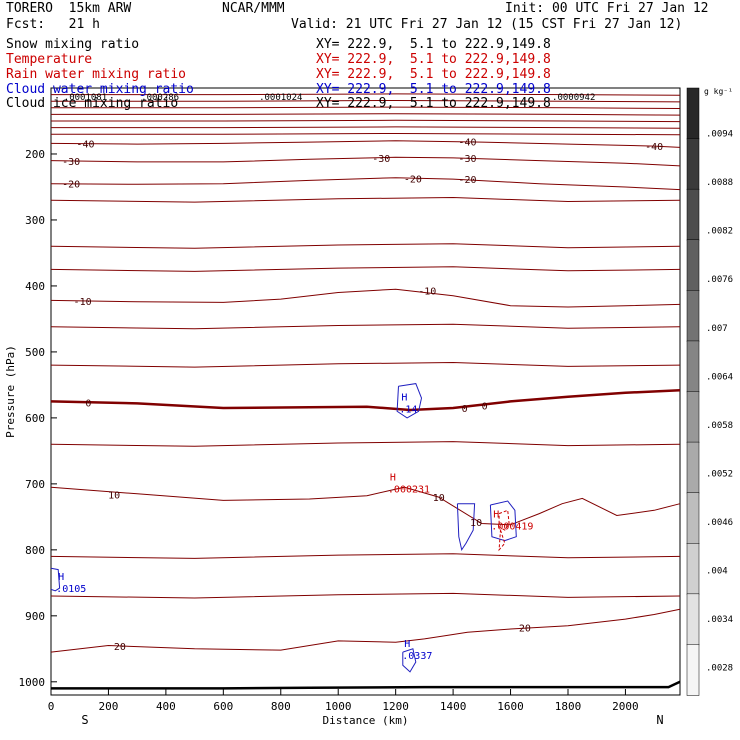  I want to click on colorbar-tick: .0064, so click(719, 377).